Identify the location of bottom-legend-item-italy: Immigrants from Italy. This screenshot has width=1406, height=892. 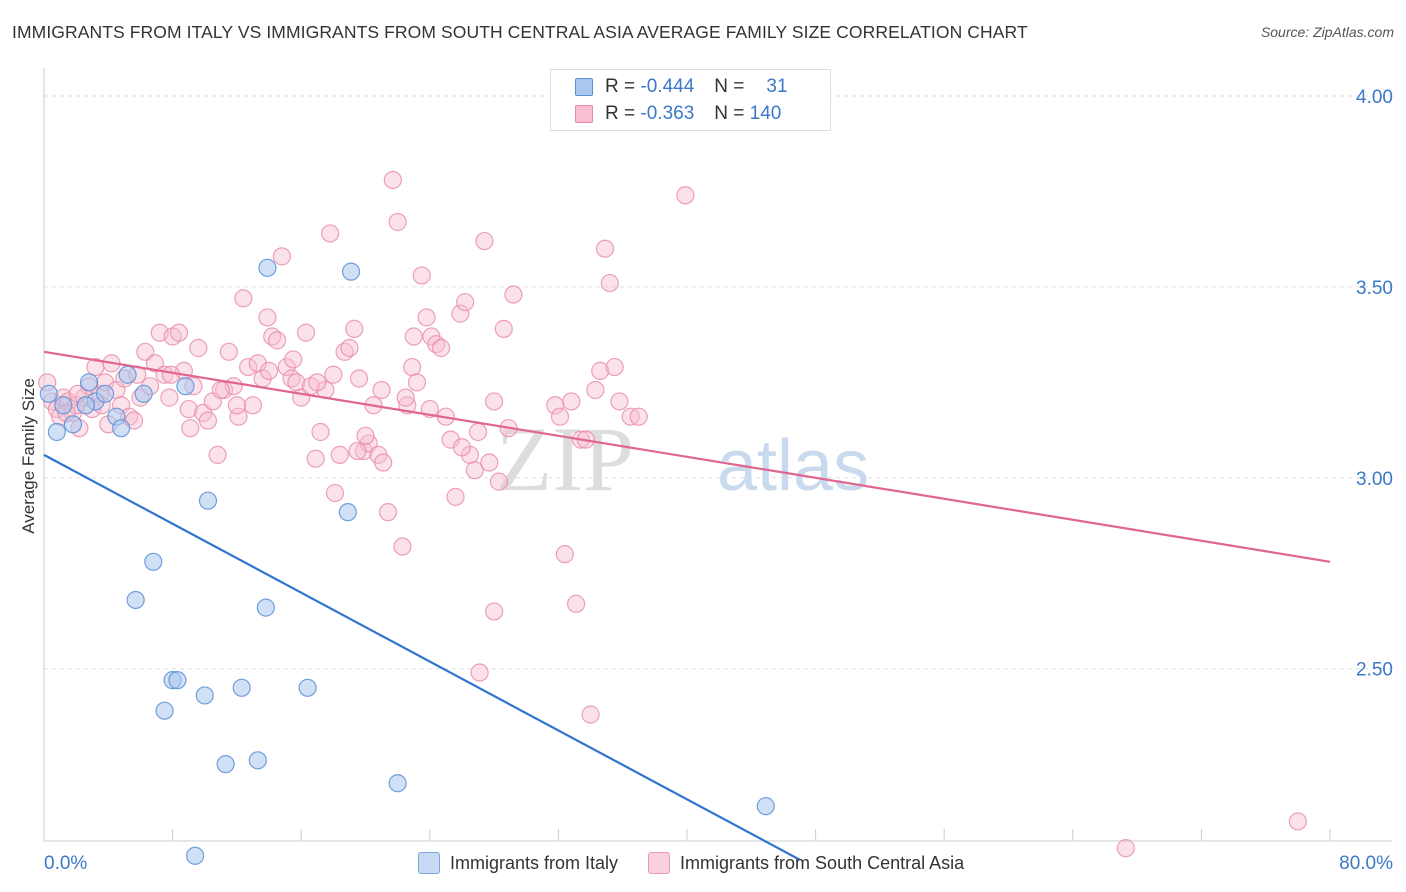
(518, 863).